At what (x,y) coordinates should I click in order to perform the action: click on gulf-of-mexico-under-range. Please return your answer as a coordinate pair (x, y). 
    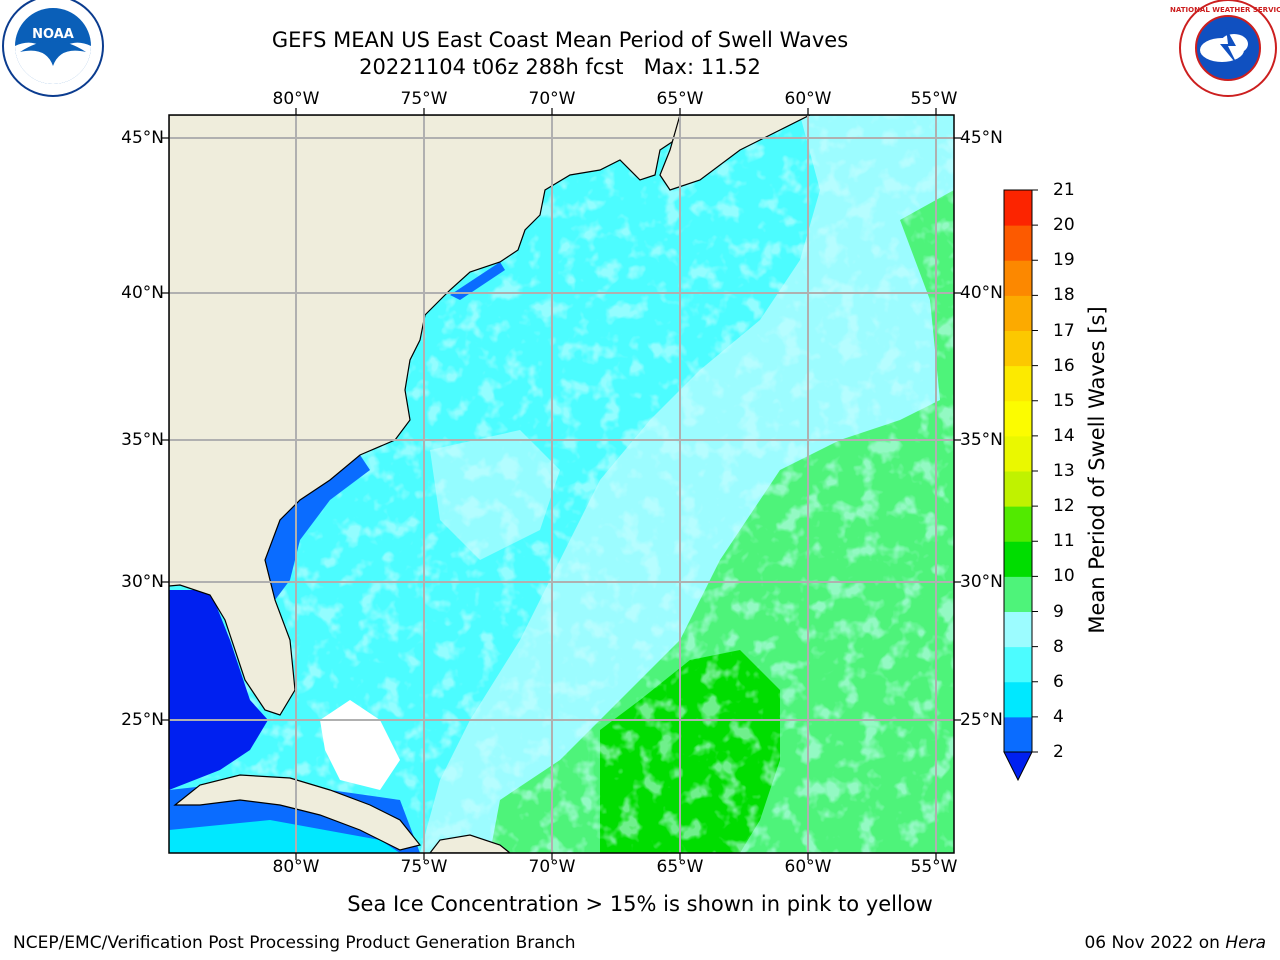
    Looking at the image, I should click on (218, 690).